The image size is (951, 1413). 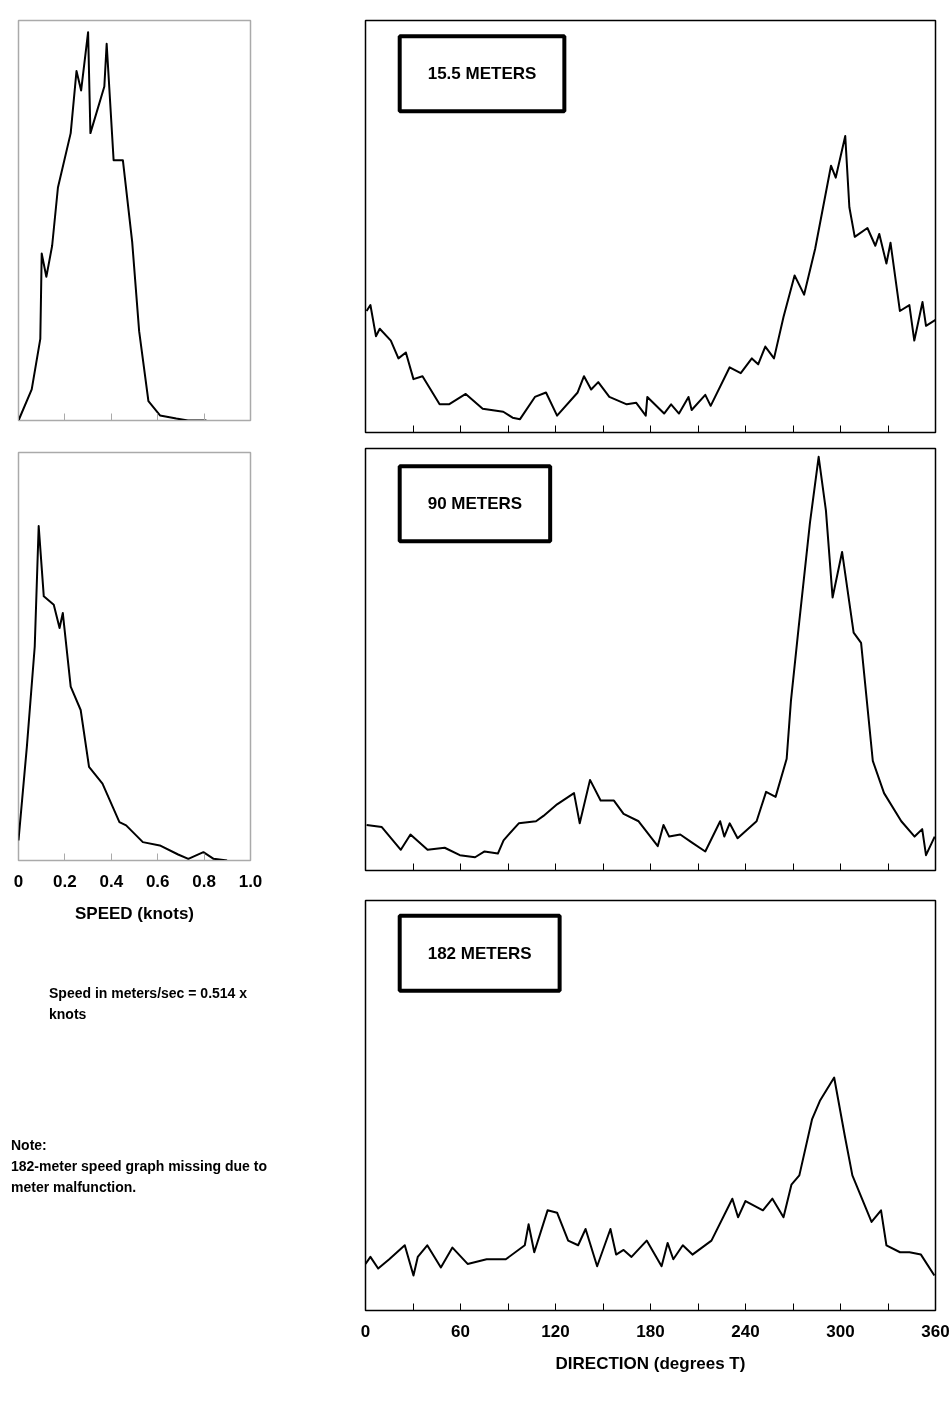 What do you see at coordinates (650, 1363) in the screenshot?
I see `x-axis-title: DIRECTION (degrees T)` at bounding box center [650, 1363].